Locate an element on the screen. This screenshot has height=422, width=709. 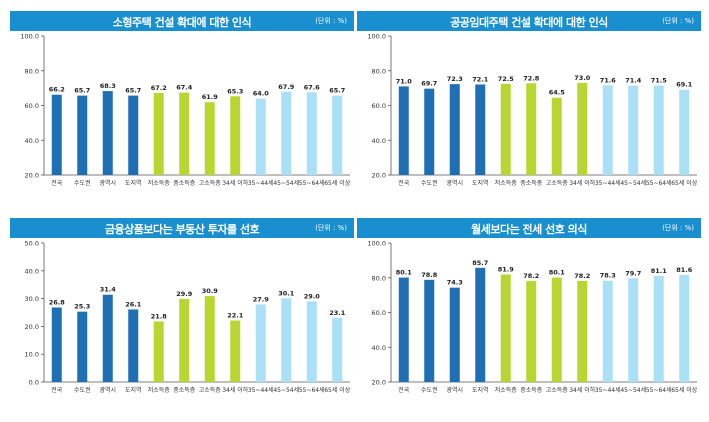
y-tick-label: 80.0 is located at coordinates (379, 71).